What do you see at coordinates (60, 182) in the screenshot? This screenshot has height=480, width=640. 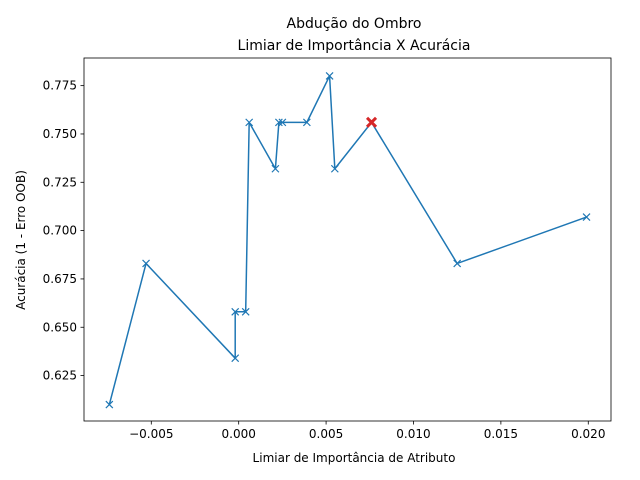 I see `y-tick-label: 0.725` at bounding box center [60, 182].